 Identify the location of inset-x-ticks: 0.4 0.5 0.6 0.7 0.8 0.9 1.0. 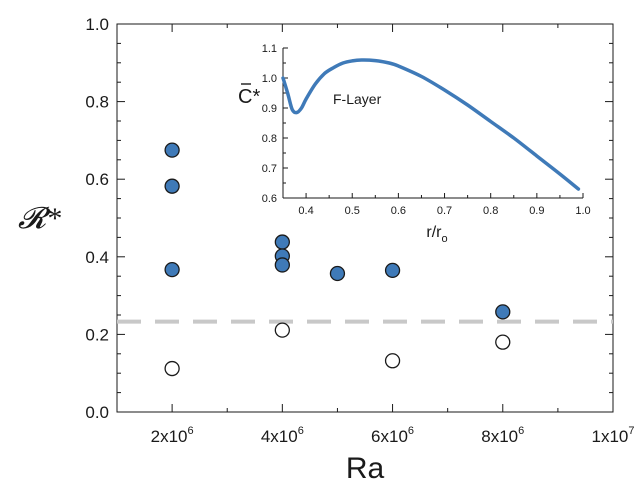
(444, 205).